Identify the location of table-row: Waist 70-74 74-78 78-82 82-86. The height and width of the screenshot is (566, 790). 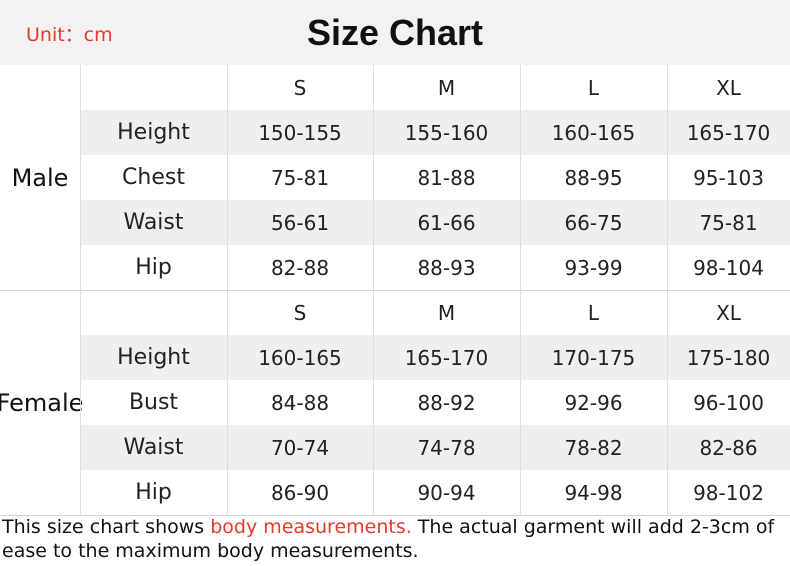
(435, 447).